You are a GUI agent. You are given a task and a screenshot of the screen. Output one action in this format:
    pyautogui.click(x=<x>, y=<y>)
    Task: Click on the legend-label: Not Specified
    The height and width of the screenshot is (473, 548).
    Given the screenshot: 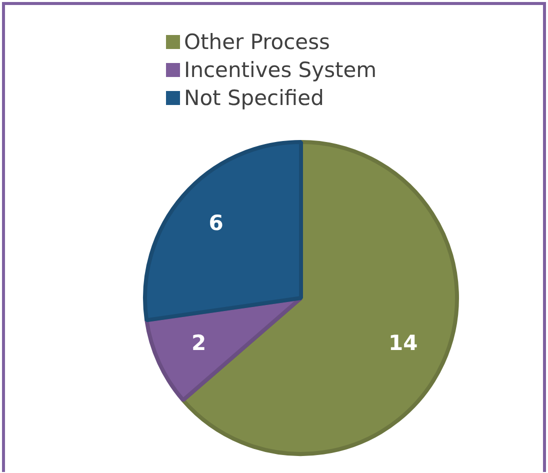 What is the action you would take?
    pyautogui.click(x=254, y=98)
    